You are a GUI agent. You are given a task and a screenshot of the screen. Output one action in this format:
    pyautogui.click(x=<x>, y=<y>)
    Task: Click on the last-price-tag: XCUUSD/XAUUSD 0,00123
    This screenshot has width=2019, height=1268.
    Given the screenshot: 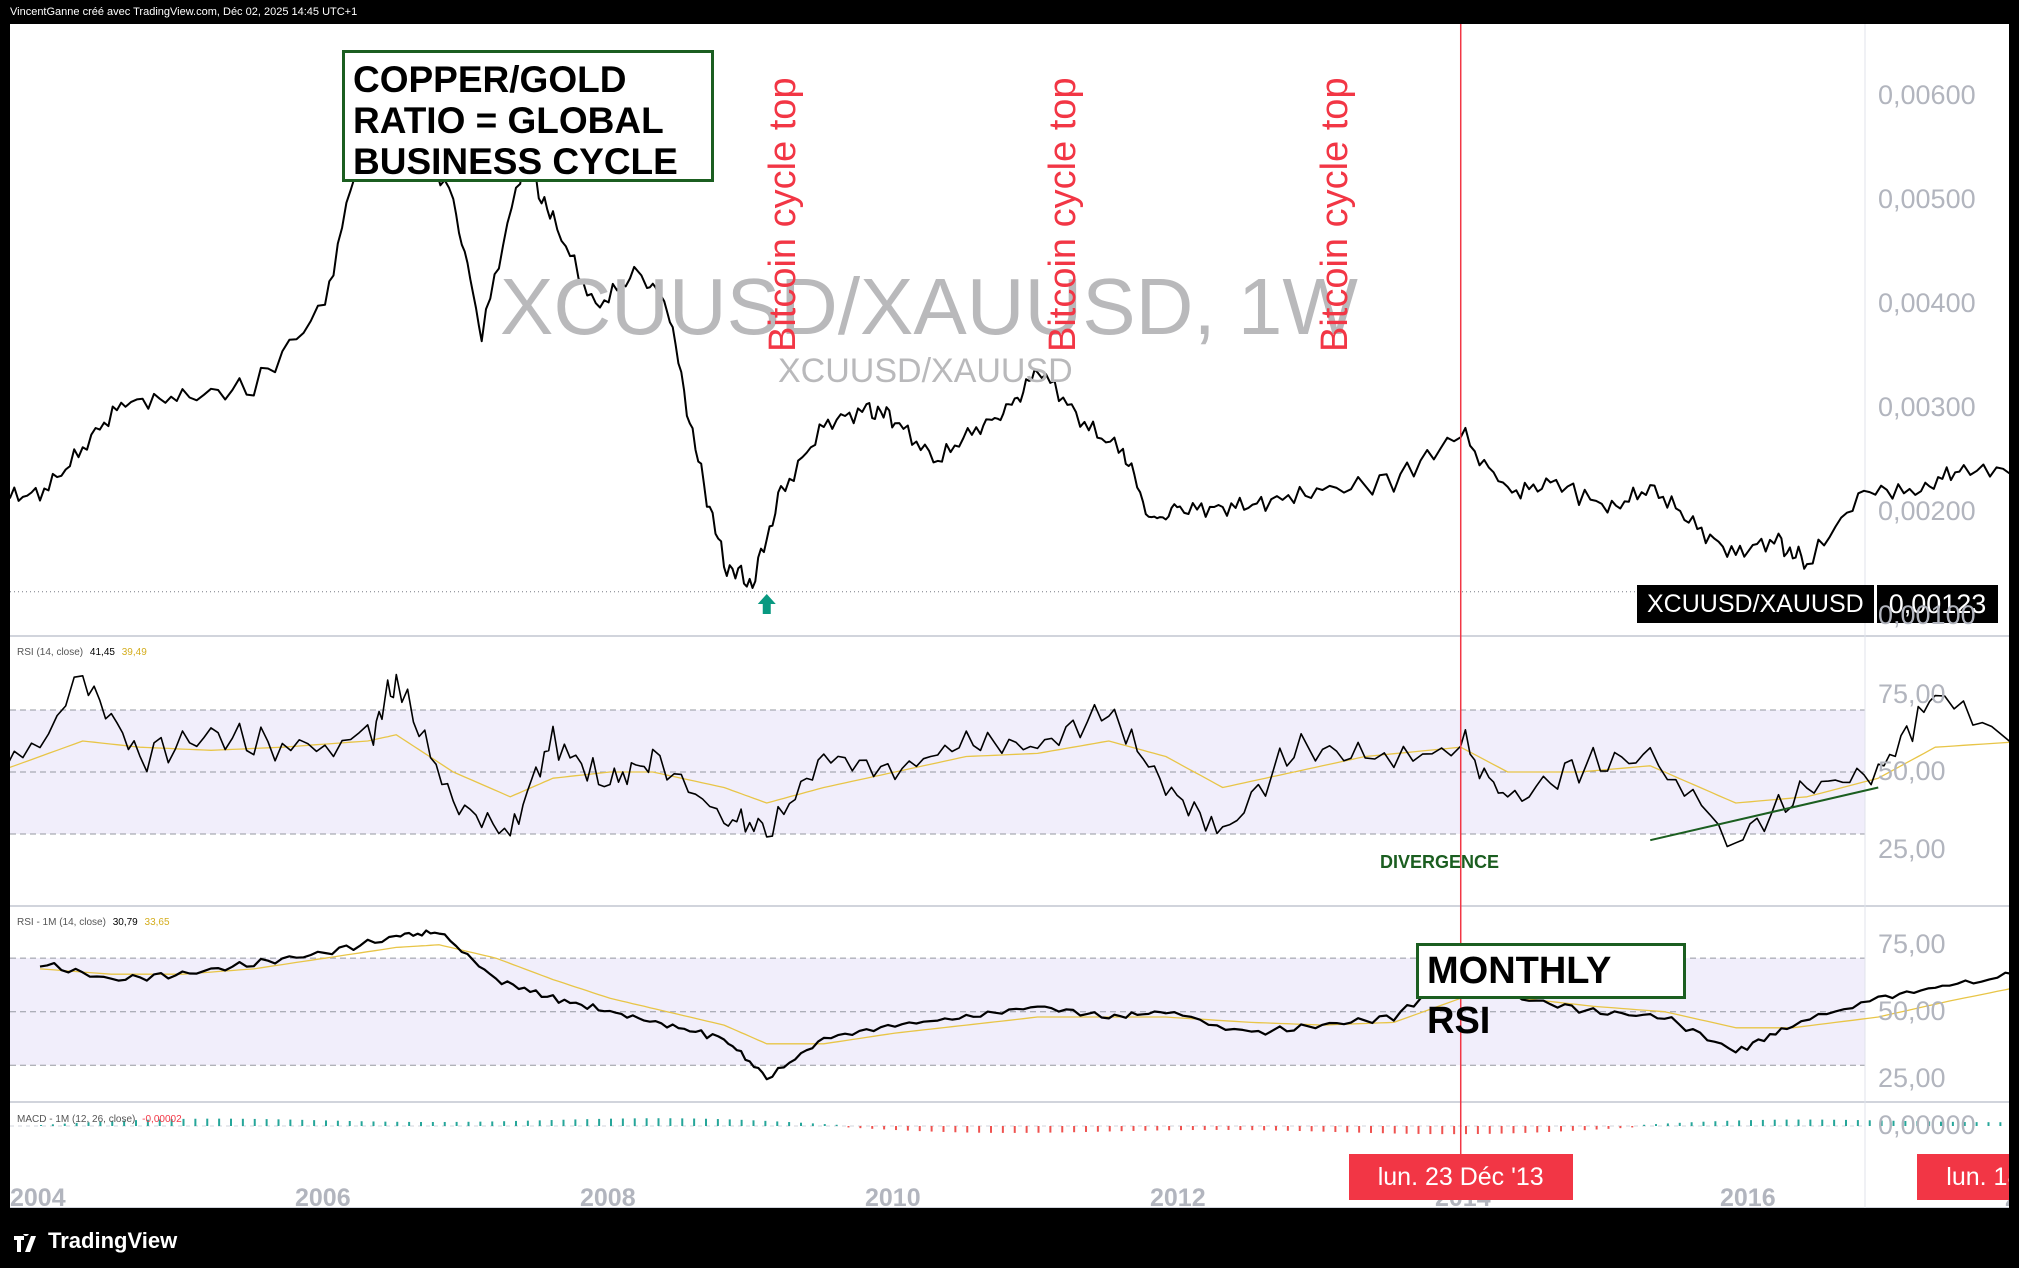 What is the action you would take?
    pyautogui.click(x=1818, y=604)
    